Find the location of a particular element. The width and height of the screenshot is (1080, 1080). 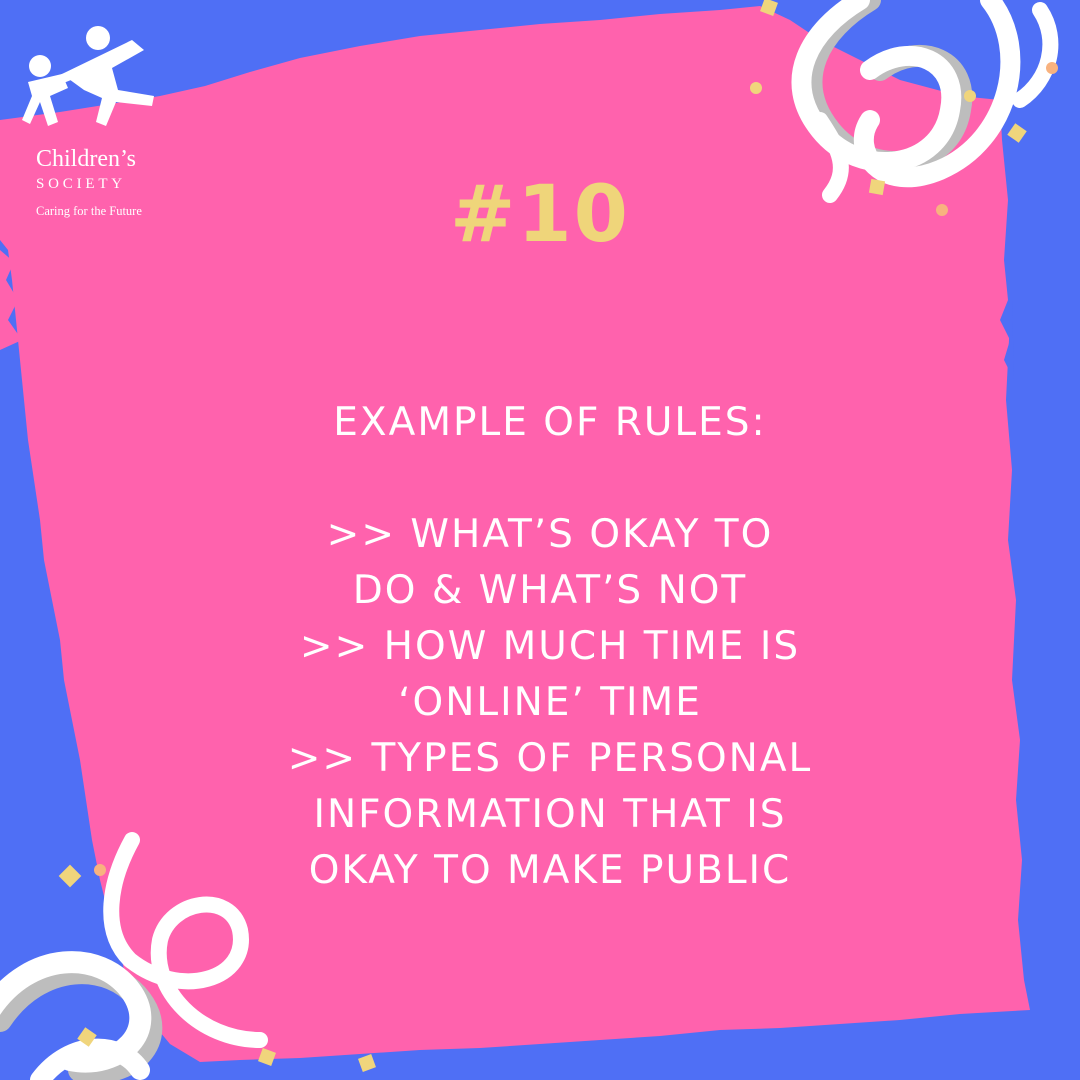

rule-line: ‘ONLINE’ TIME is located at coordinates (550, 702).